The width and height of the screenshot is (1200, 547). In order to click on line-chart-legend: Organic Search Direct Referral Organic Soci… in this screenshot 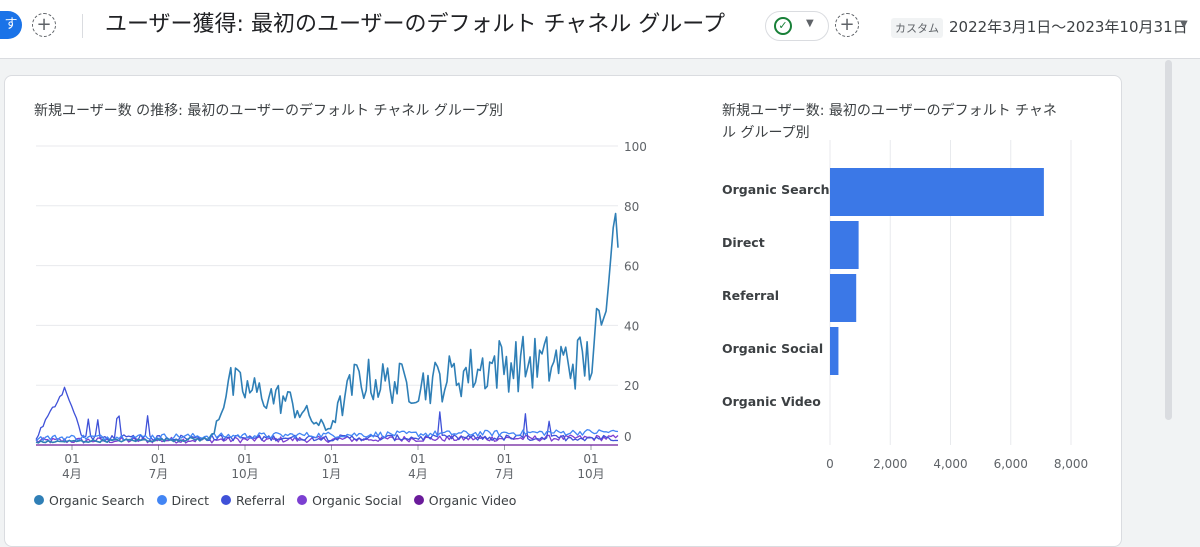, I will do `click(275, 500)`.